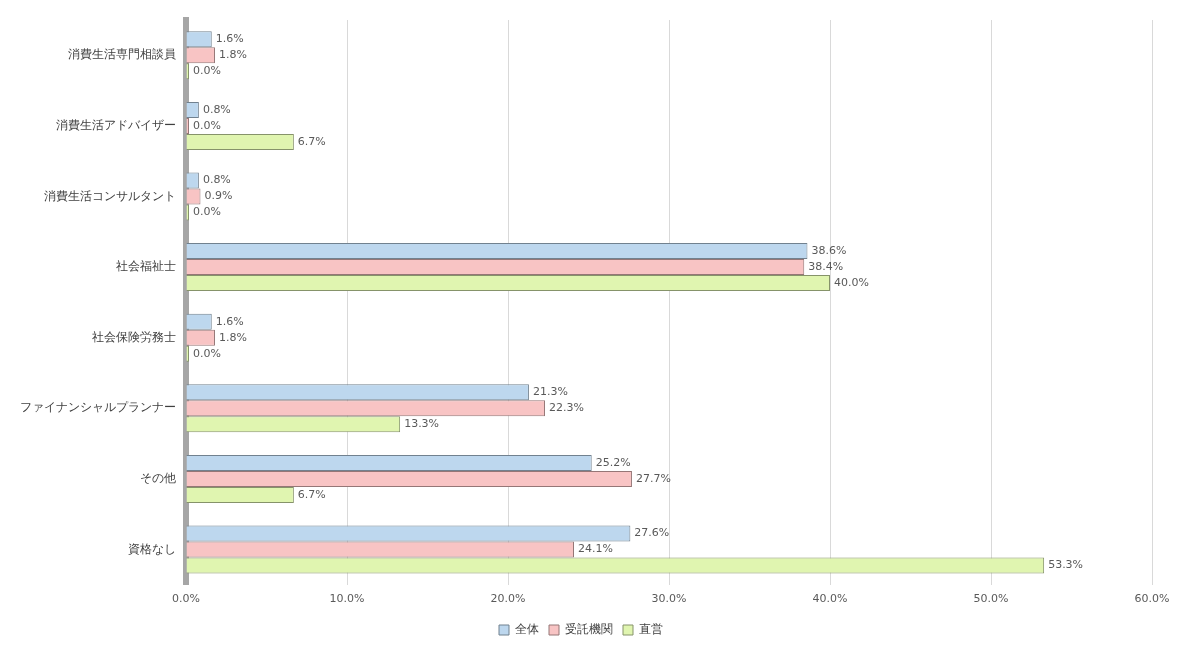 This screenshot has height=650, width=1182. I want to click on data-label: 24.1%, so click(595, 549).